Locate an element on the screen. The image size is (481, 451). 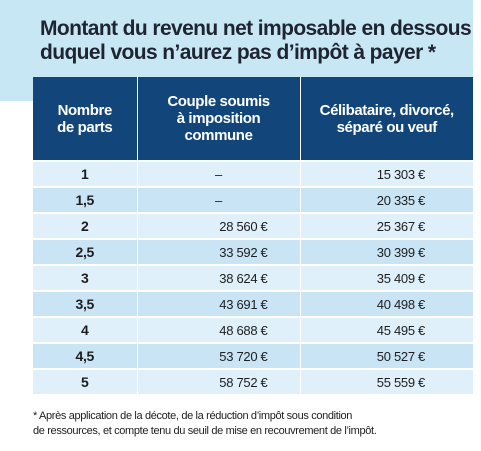
table-row: 4,5 53 720 € 50 527 € is located at coordinates (253, 355).